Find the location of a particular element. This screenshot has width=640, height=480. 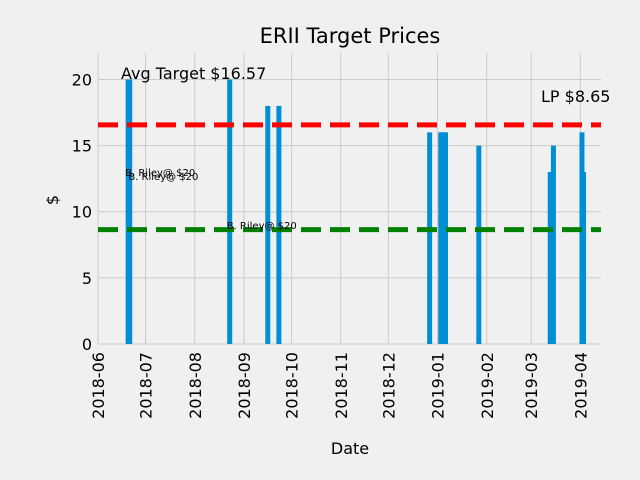

x-tick-label: 2018-10 is located at coordinates (292, 385).